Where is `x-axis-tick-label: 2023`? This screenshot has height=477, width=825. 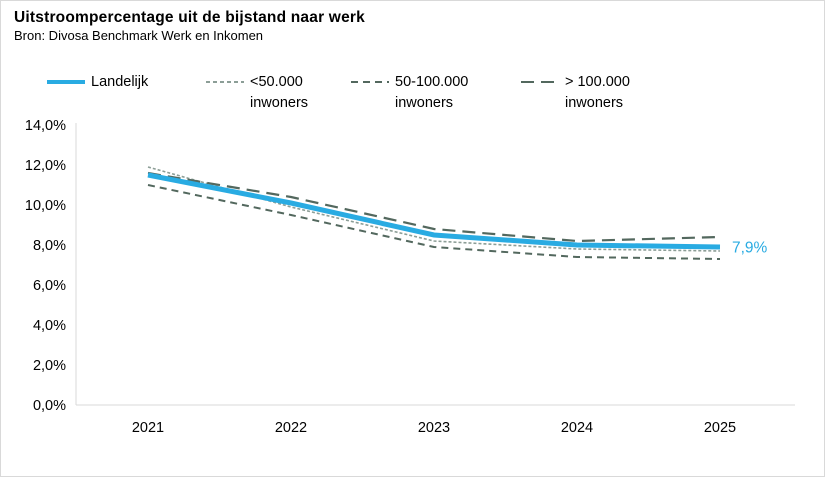 x-axis-tick-label: 2023 is located at coordinates (434, 428).